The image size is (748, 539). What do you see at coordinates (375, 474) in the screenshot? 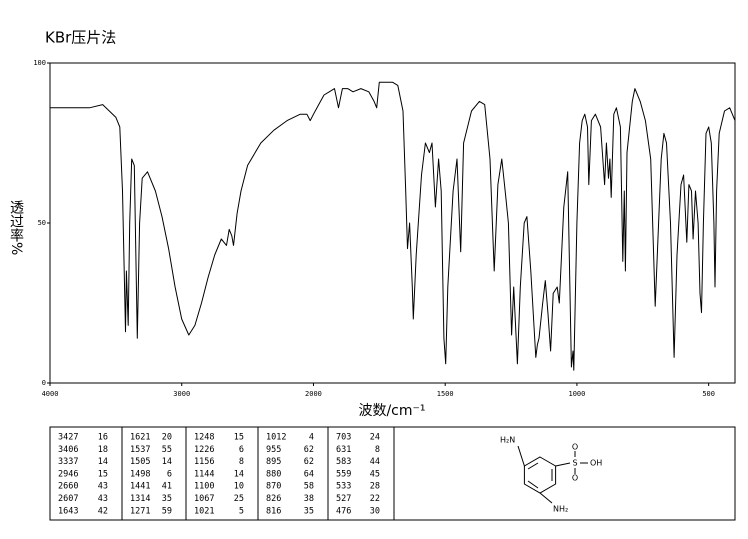
I see `peak-transmittance: 45` at bounding box center [375, 474].